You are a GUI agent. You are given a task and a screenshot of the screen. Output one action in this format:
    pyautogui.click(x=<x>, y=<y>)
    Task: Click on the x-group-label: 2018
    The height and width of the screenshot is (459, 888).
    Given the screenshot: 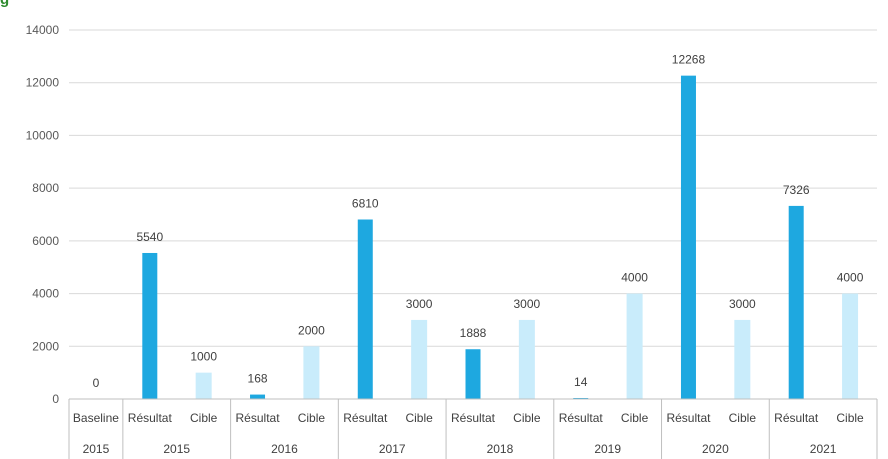 What is the action you would take?
    pyautogui.click(x=500, y=449)
    